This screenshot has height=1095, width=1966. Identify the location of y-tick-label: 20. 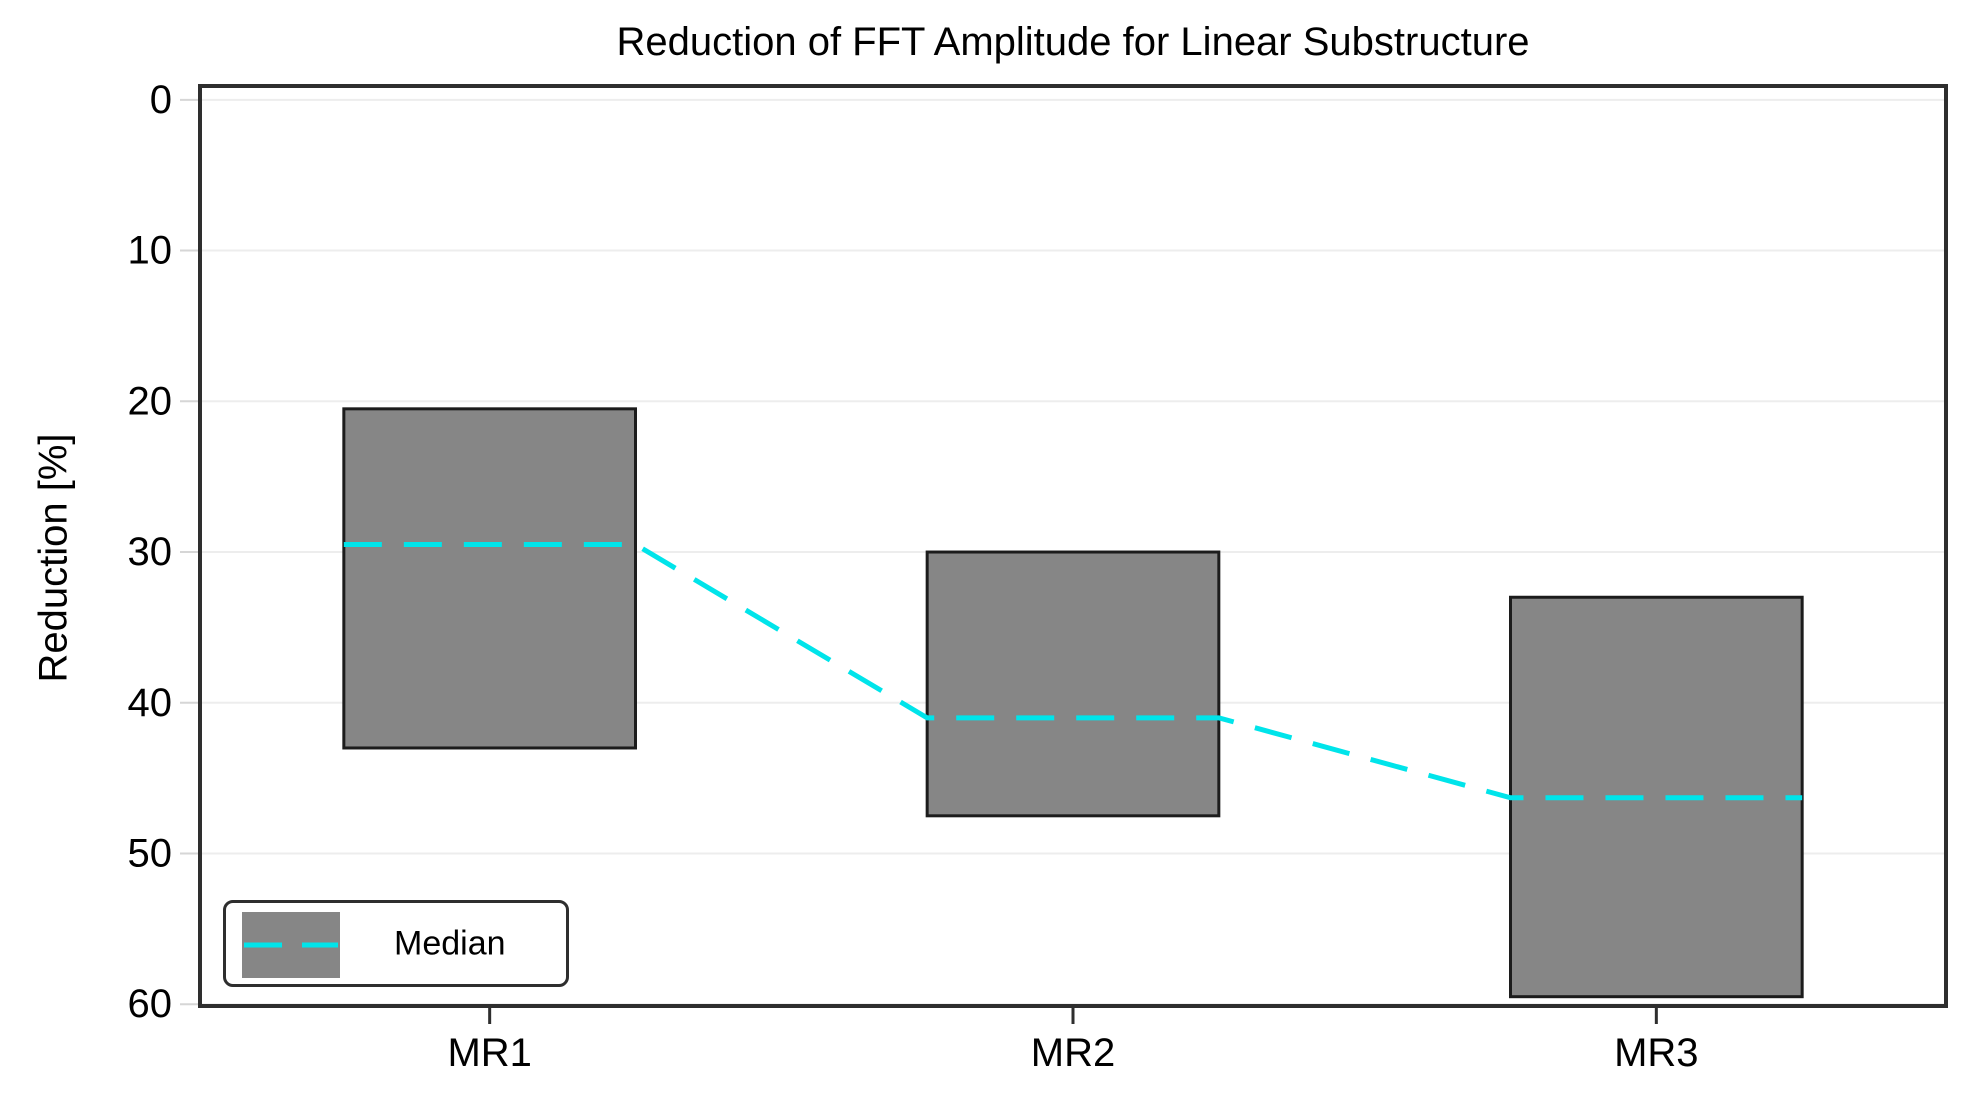
(150, 401).